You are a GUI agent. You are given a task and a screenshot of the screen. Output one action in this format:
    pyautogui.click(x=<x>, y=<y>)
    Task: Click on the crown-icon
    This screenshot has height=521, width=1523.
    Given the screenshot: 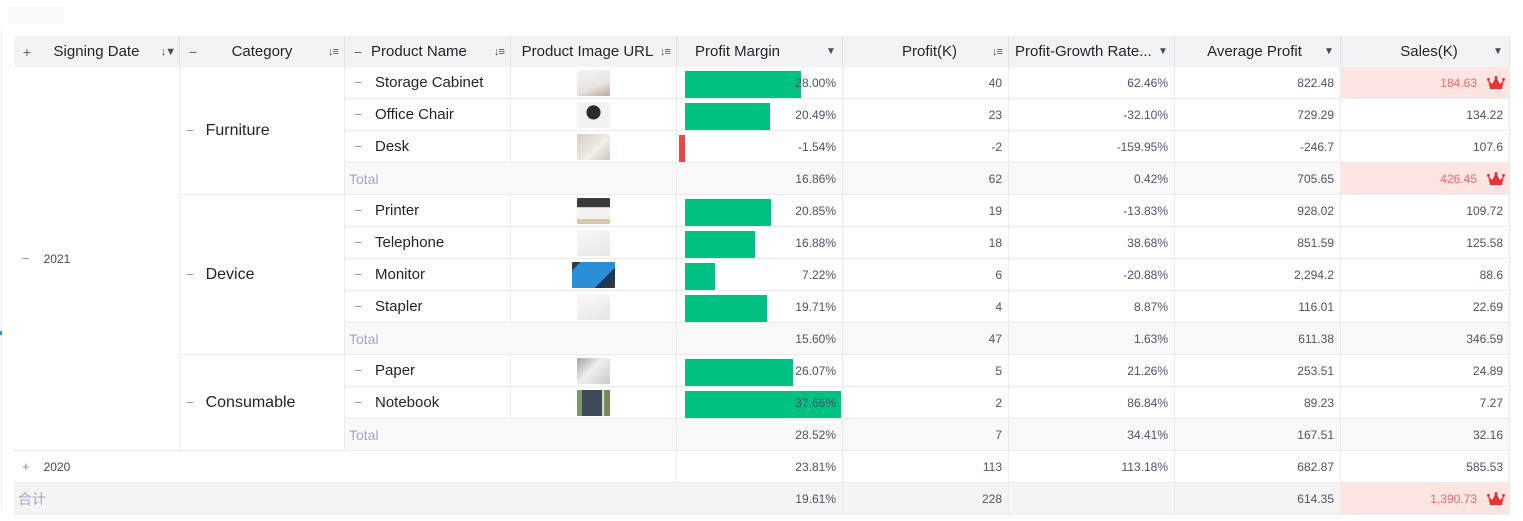 What is the action you would take?
    pyautogui.click(x=1496, y=82)
    